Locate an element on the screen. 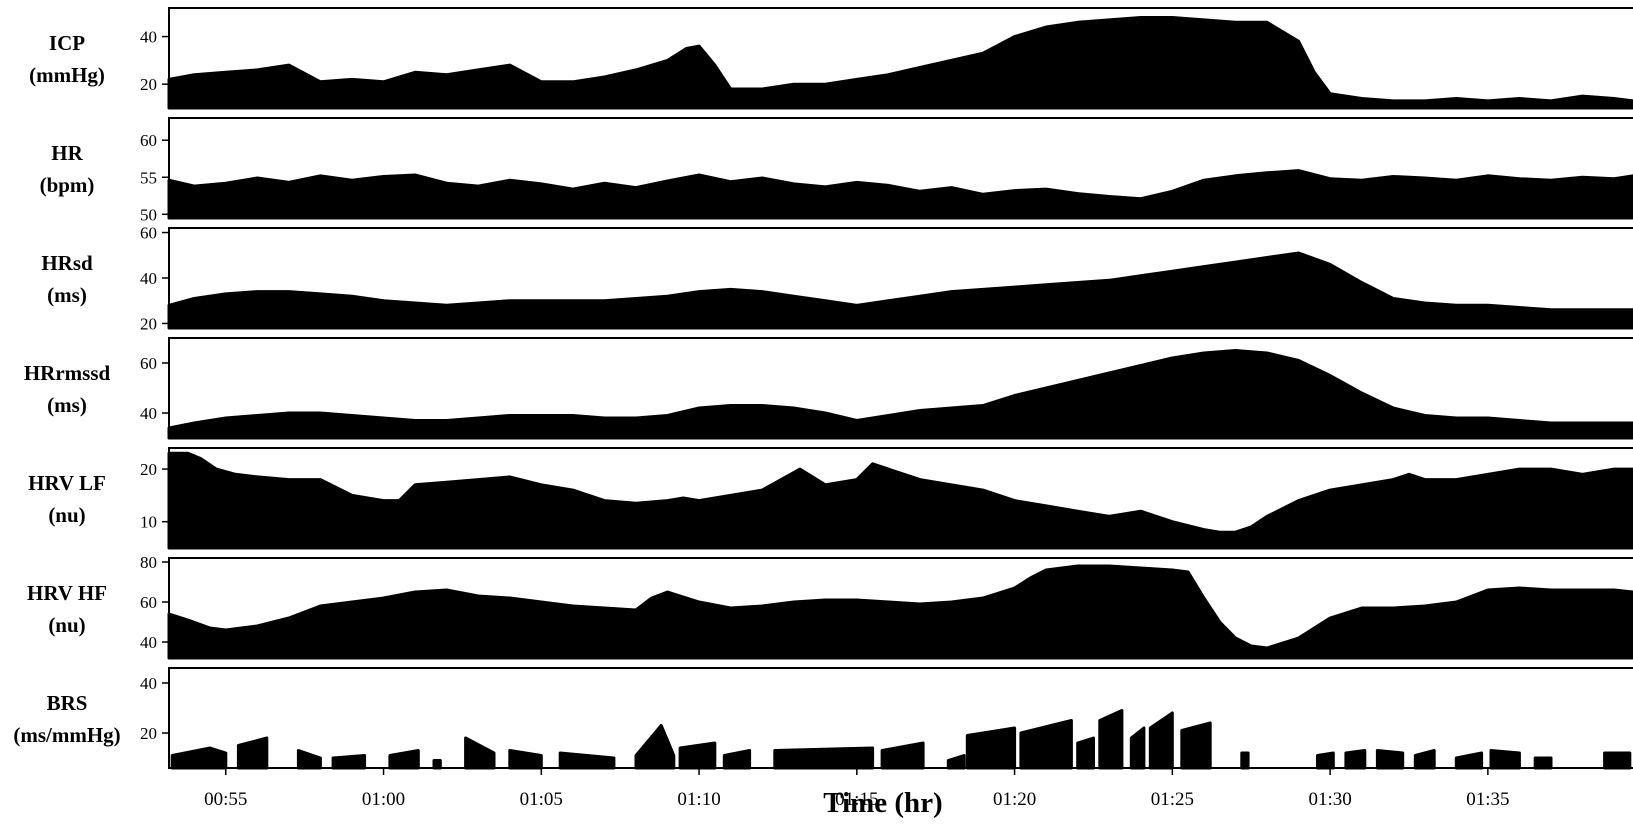 This screenshot has height=829, width=1633. x-tick-label: 01:00 is located at coordinates (383, 799).